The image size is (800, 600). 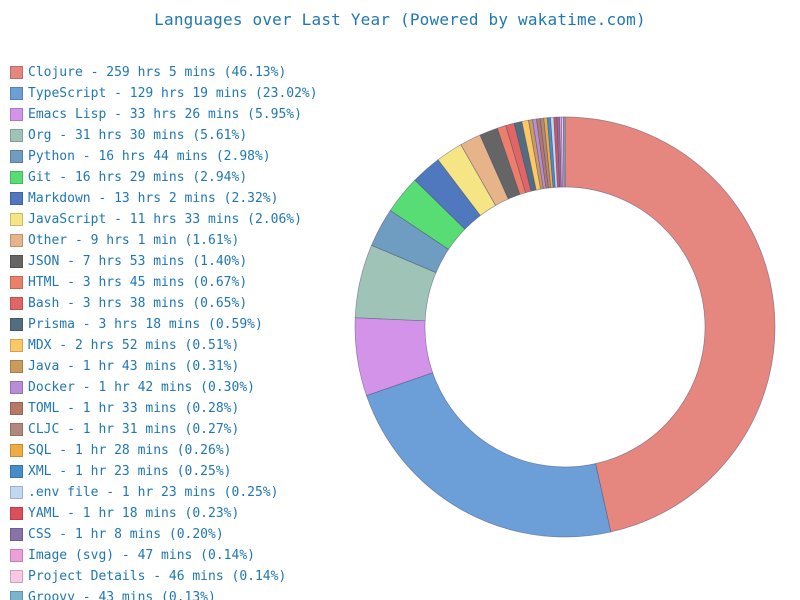 I want to click on legend-label: .env file - 1 hr 23 mins (0.25%), so click(x=153, y=492).